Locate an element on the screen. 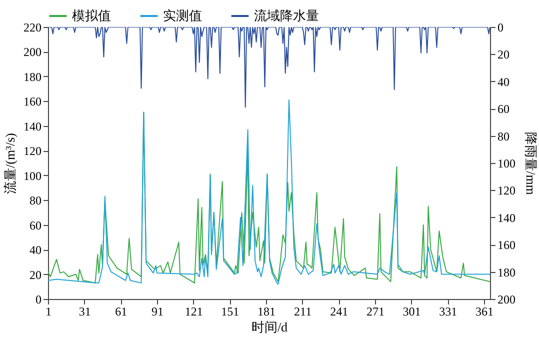  y-tick-label: 220 is located at coordinates (33, 27).